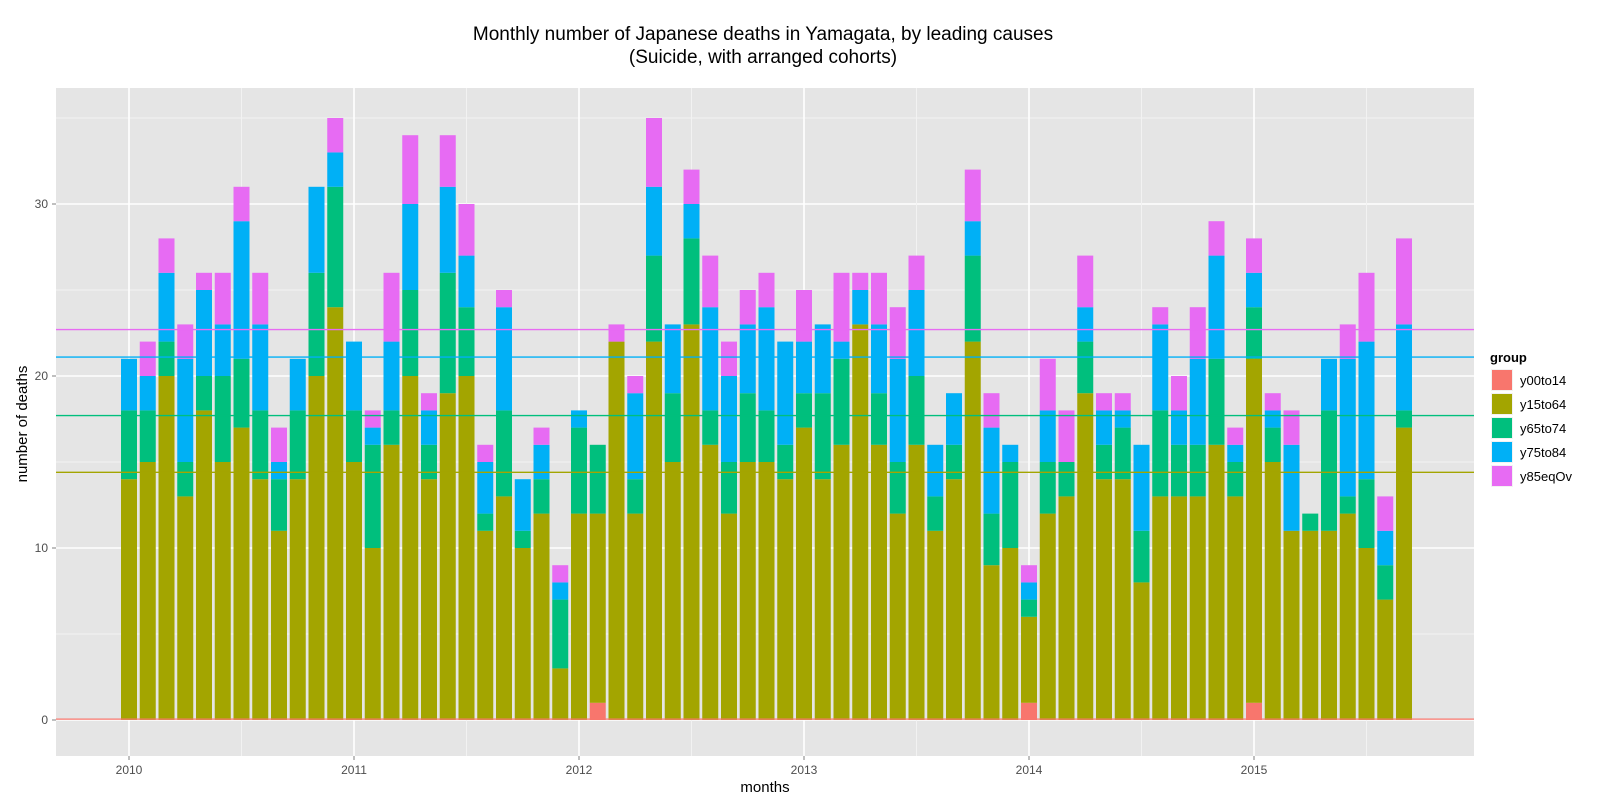 The width and height of the screenshot is (1600, 800). What do you see at coordinates (1543, 428) in the screenshot?
I see `legend-label-y65to74: y65to74` at bounding box center [1543, 428].